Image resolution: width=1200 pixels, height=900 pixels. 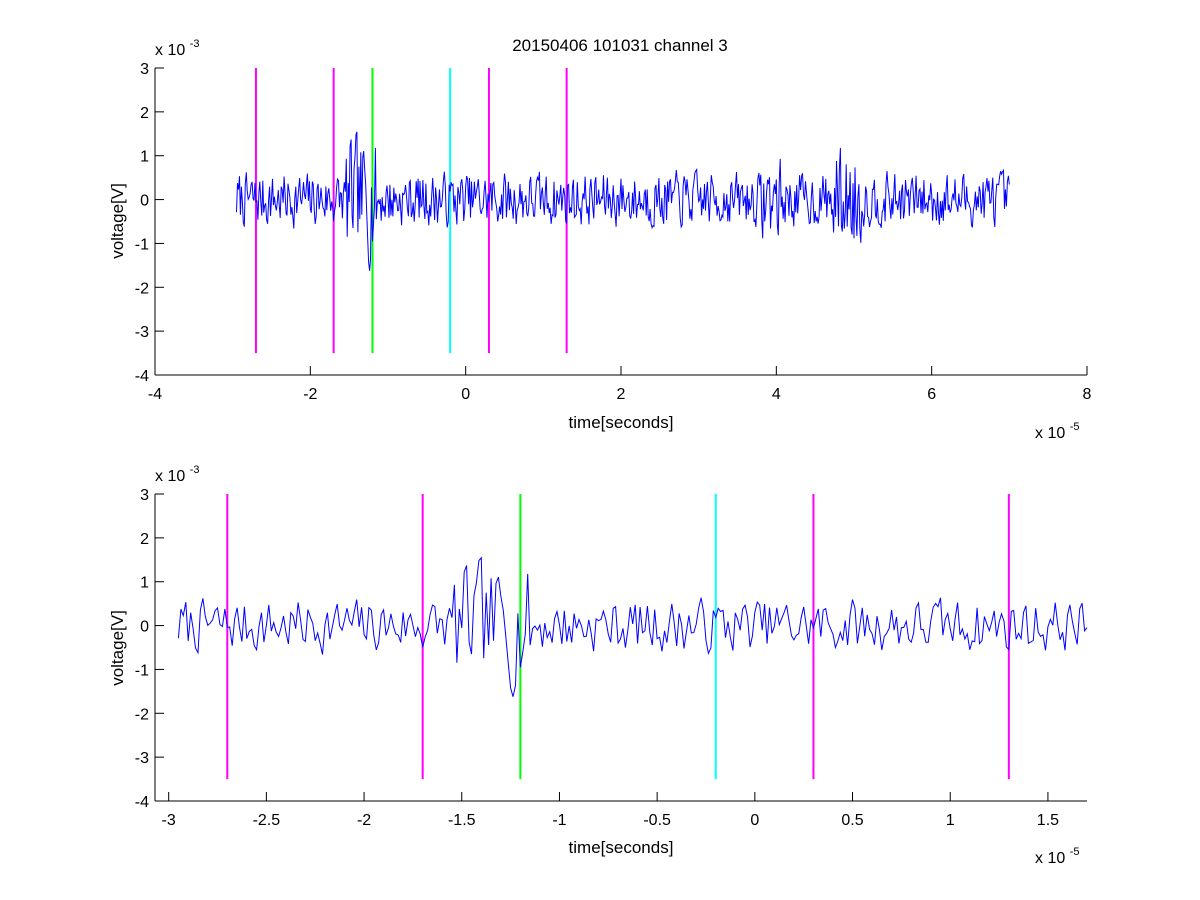 I want to click on top-y-tick-label: 2, so click(x=144, y=113).